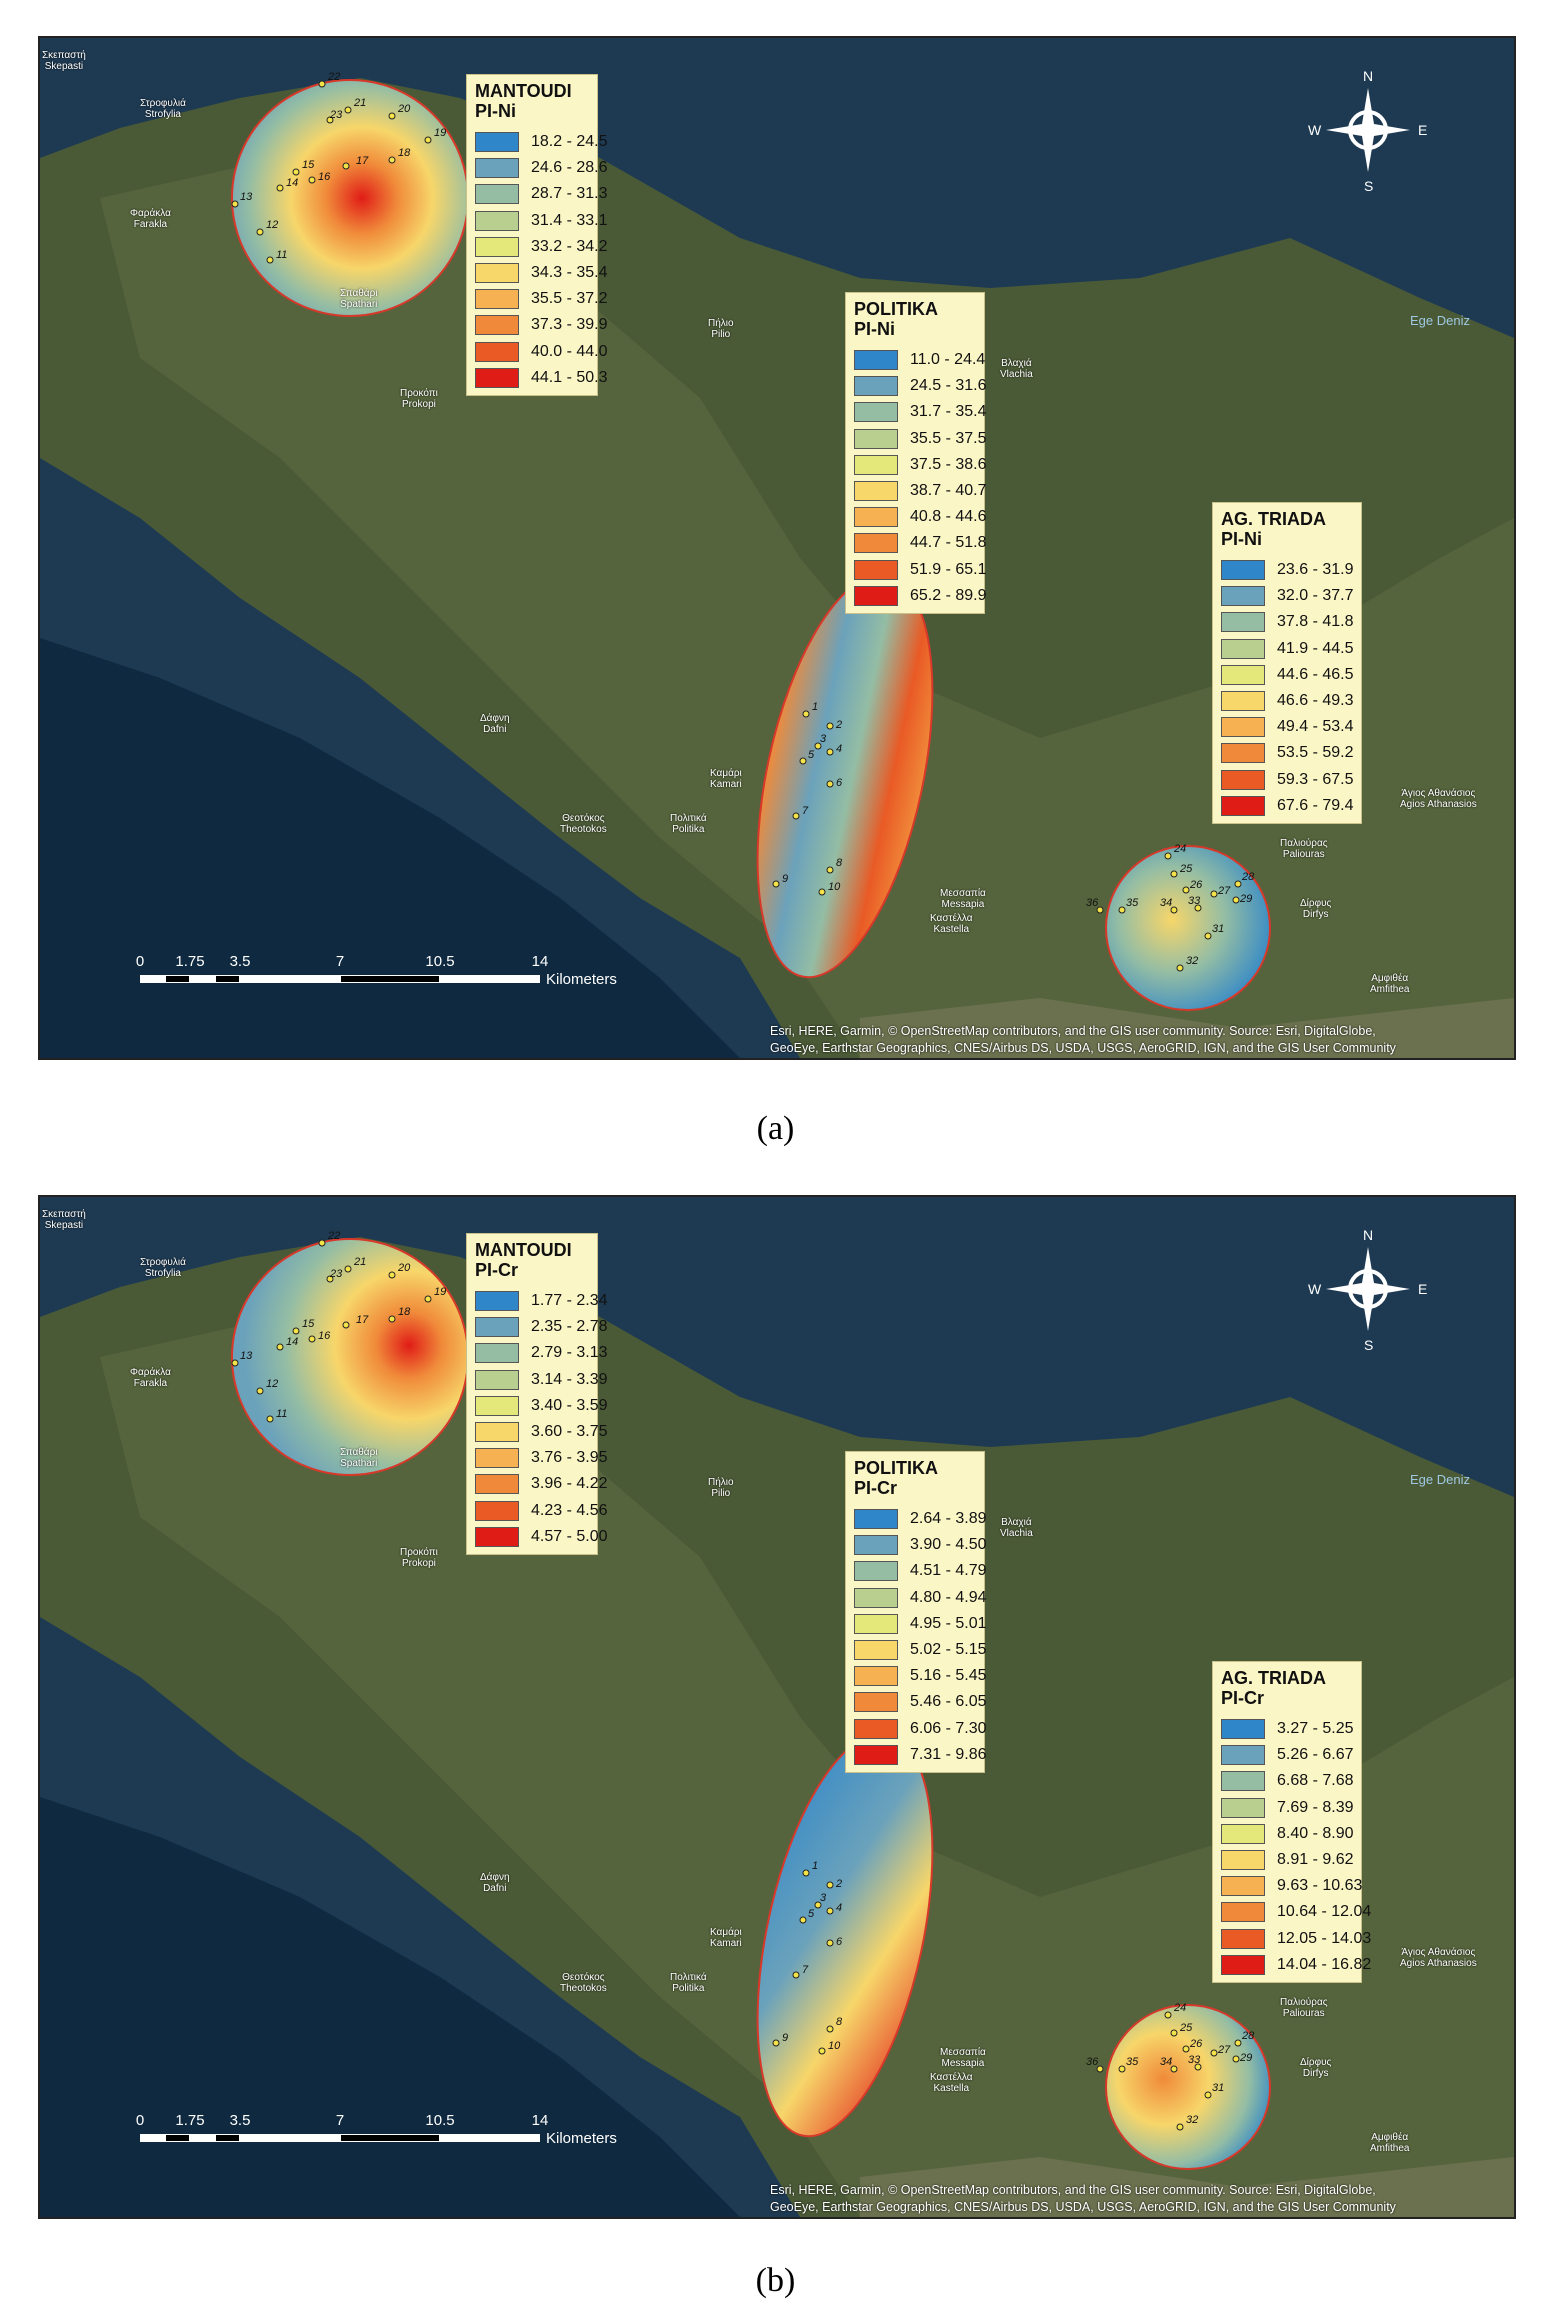 This screenshot has width=1551, height=2312. Describe the element at coordinates (1196, 2044) in the screenshot. I see `point-label: 26` at that location.